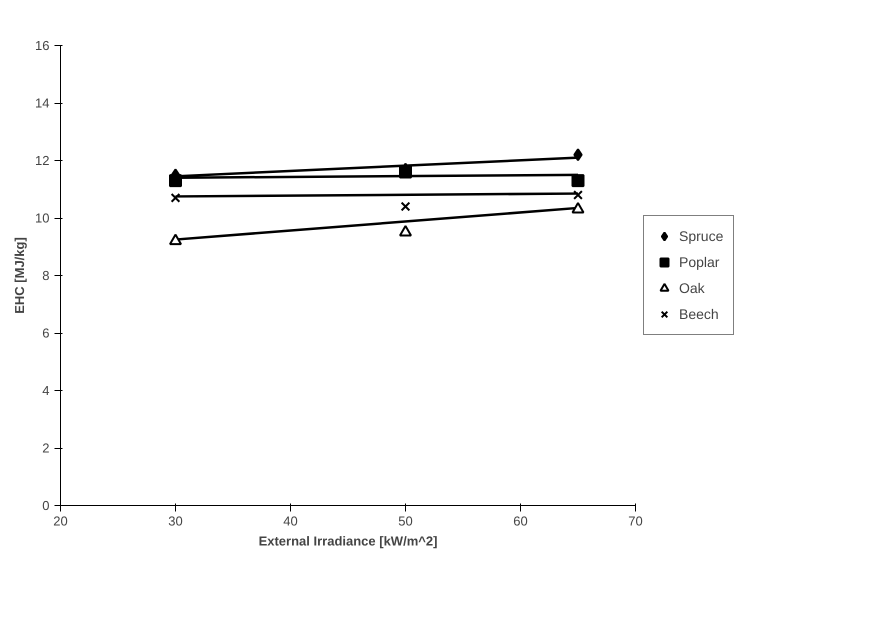 This screenshot has width=878, height=630. What do you see at coordinates (46, 333) in the screenshot?
I see `y-tick-label: 6` at bounding box center [46, 333].